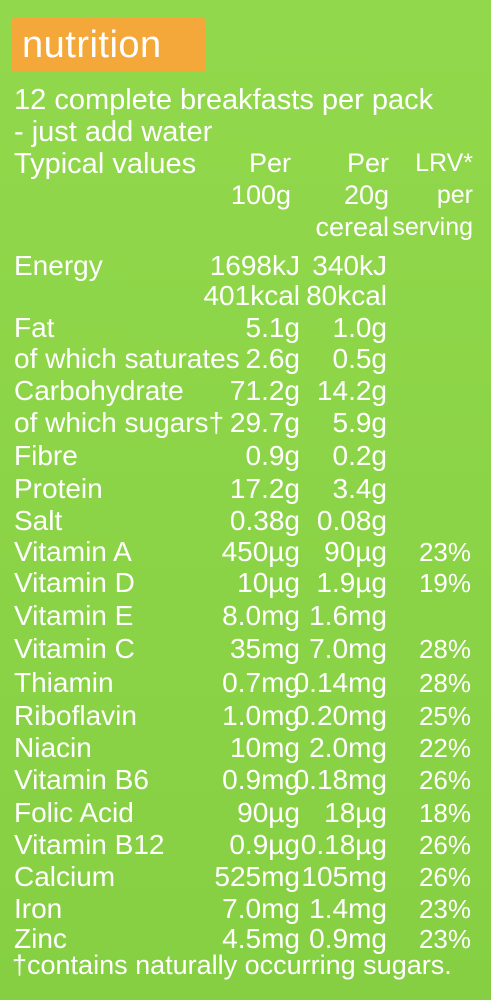 The height and width of the screenshot is (1000, 491). What do you see at coordinates (65, 876) in the screenshot?
I see `row-label: Calcium` at bounding box center [65, 876].